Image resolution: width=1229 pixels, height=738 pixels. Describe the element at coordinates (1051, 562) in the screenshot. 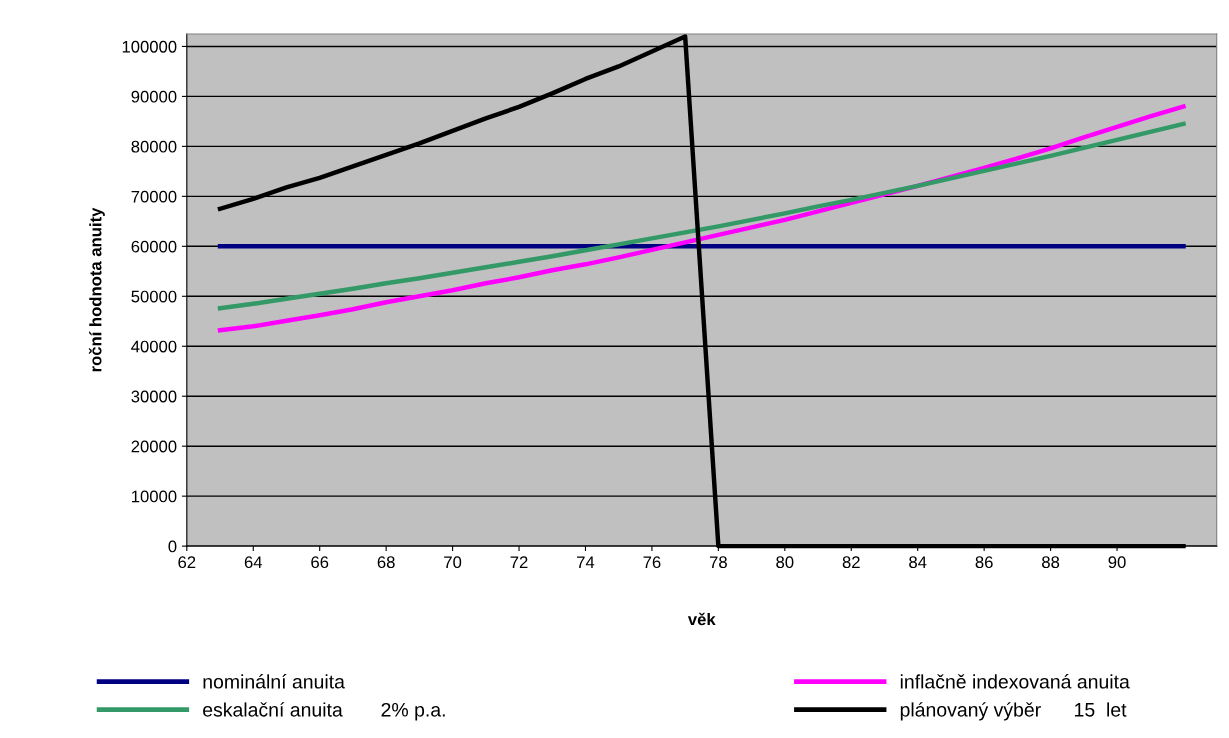

I see `x-tick-label: 88` at that location.